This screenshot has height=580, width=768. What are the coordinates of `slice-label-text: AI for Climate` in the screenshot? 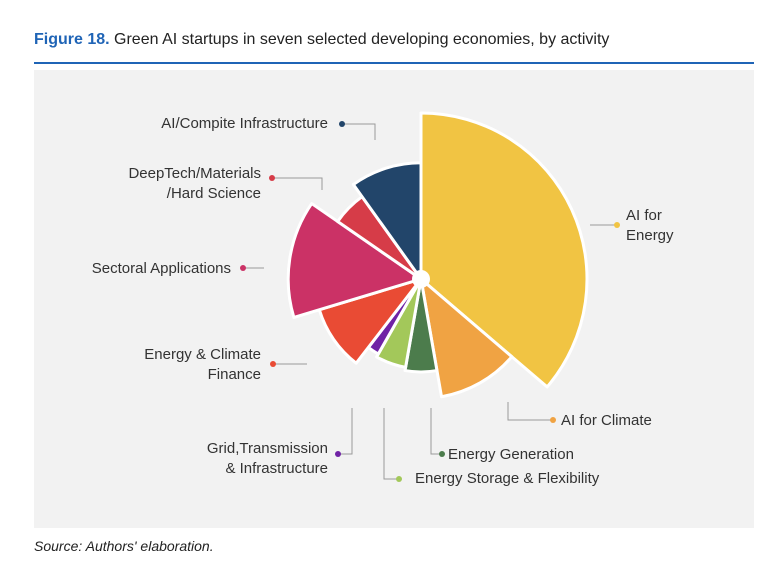 It's located at (606, 420).